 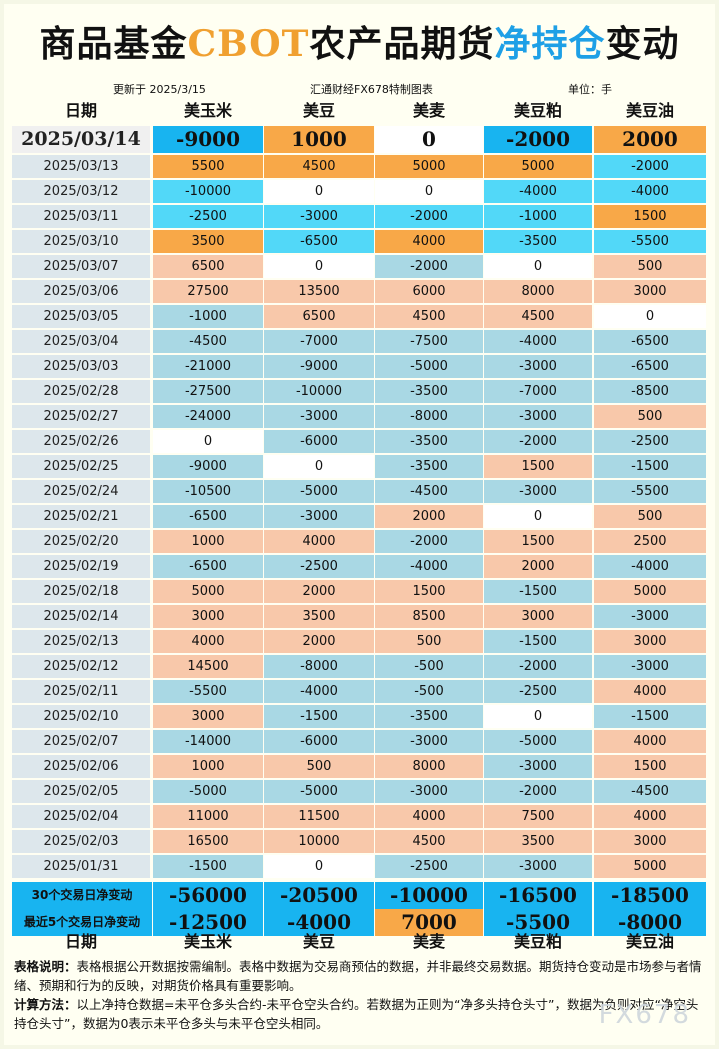 What do you see at coordinates (359, 517) in the screenshot?
I see `table-row: 2025/02/21 -6500 -3000 2000 0 500` at bounding box center [359, 517].